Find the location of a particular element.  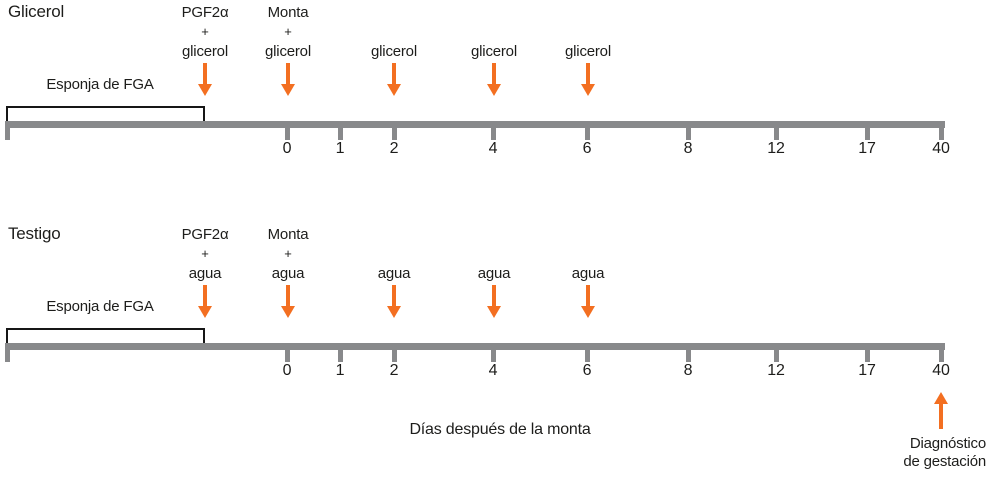

pregnancy-diagnosis-label: Diagnóstico de gestación is located at coordinates (944, 453).